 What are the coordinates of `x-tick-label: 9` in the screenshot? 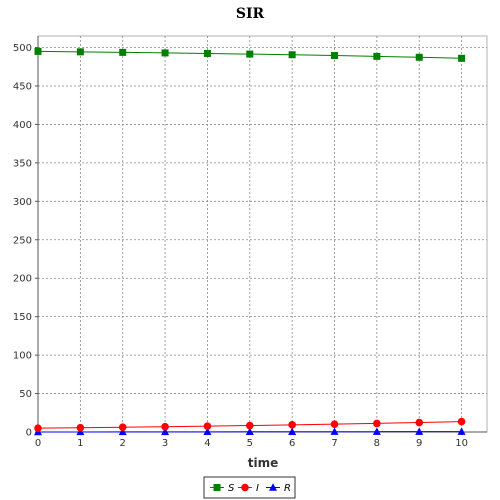 It's located at (419, 443).